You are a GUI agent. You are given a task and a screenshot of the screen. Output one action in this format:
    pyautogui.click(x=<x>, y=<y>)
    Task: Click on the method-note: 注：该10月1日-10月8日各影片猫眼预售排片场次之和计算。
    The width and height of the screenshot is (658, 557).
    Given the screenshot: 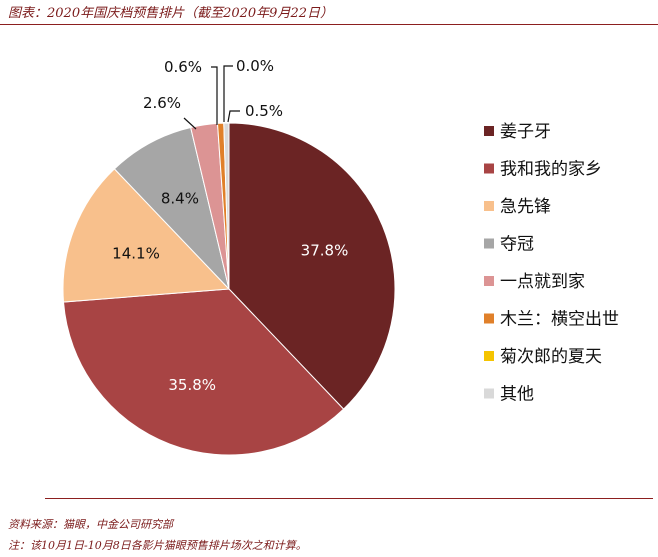 What is the action you would take?
    pyautogui.click(x=157, y=545)
    